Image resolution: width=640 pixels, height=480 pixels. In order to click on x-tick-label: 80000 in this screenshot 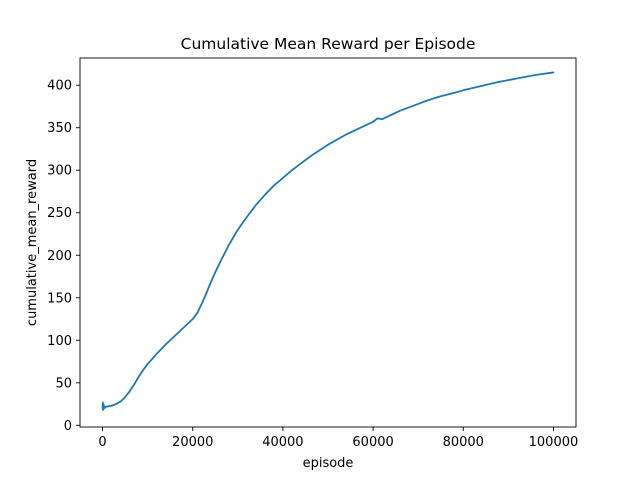, I will do `click(463, 442)`.